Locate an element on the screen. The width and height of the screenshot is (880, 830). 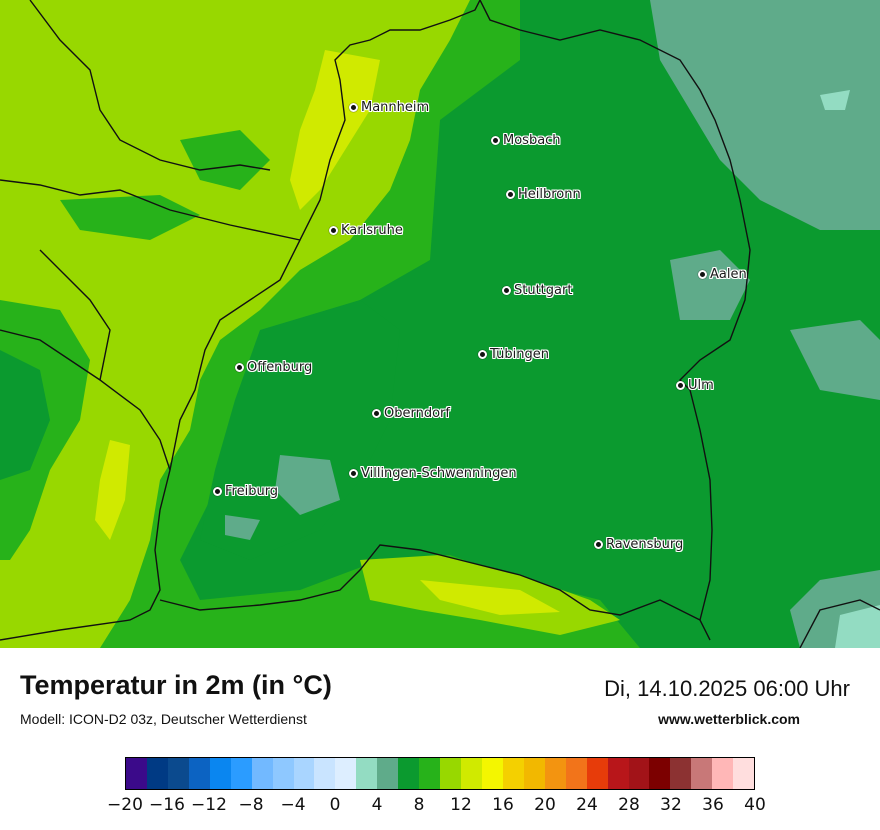
city-label: Heilbronn is located at coordinates (549, 194).